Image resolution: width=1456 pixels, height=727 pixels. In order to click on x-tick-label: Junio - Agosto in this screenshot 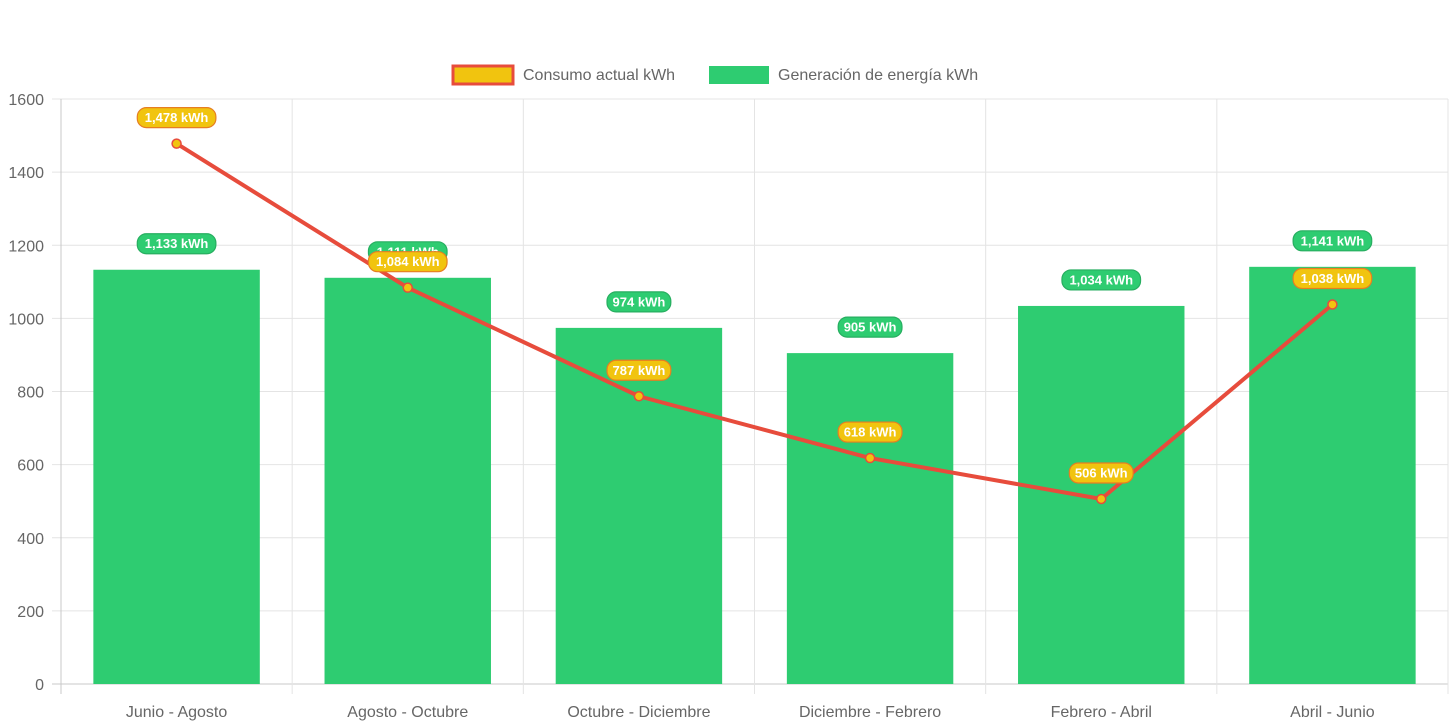, I will do `click(177, 712)`.